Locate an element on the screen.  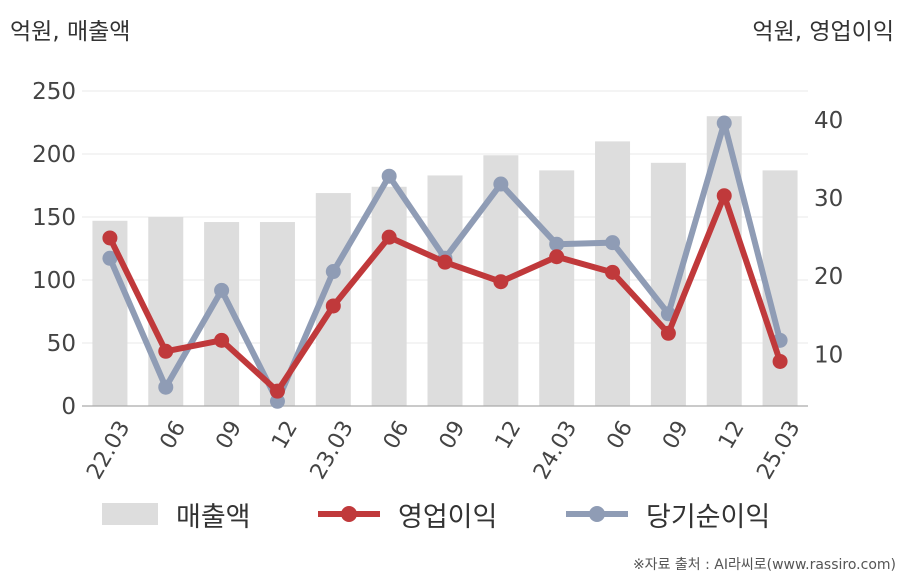
legend-item-net-income: 당기순이익 is located at coordinates (668, 514).